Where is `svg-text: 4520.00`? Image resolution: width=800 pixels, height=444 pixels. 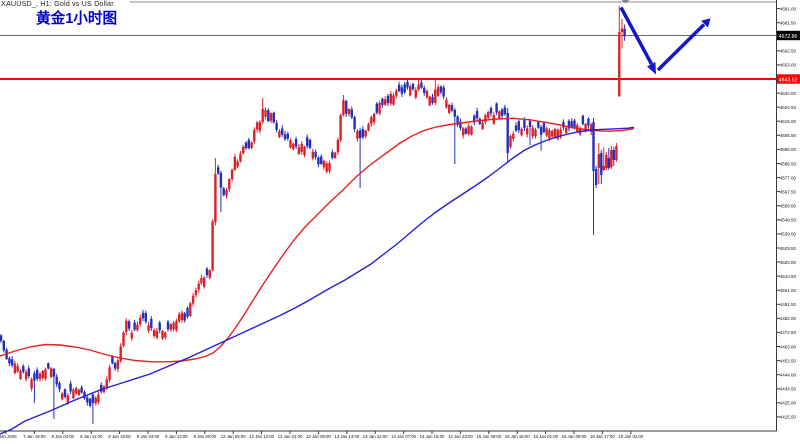
svg-text: 4520.00 is located at coordinates (788, 262).